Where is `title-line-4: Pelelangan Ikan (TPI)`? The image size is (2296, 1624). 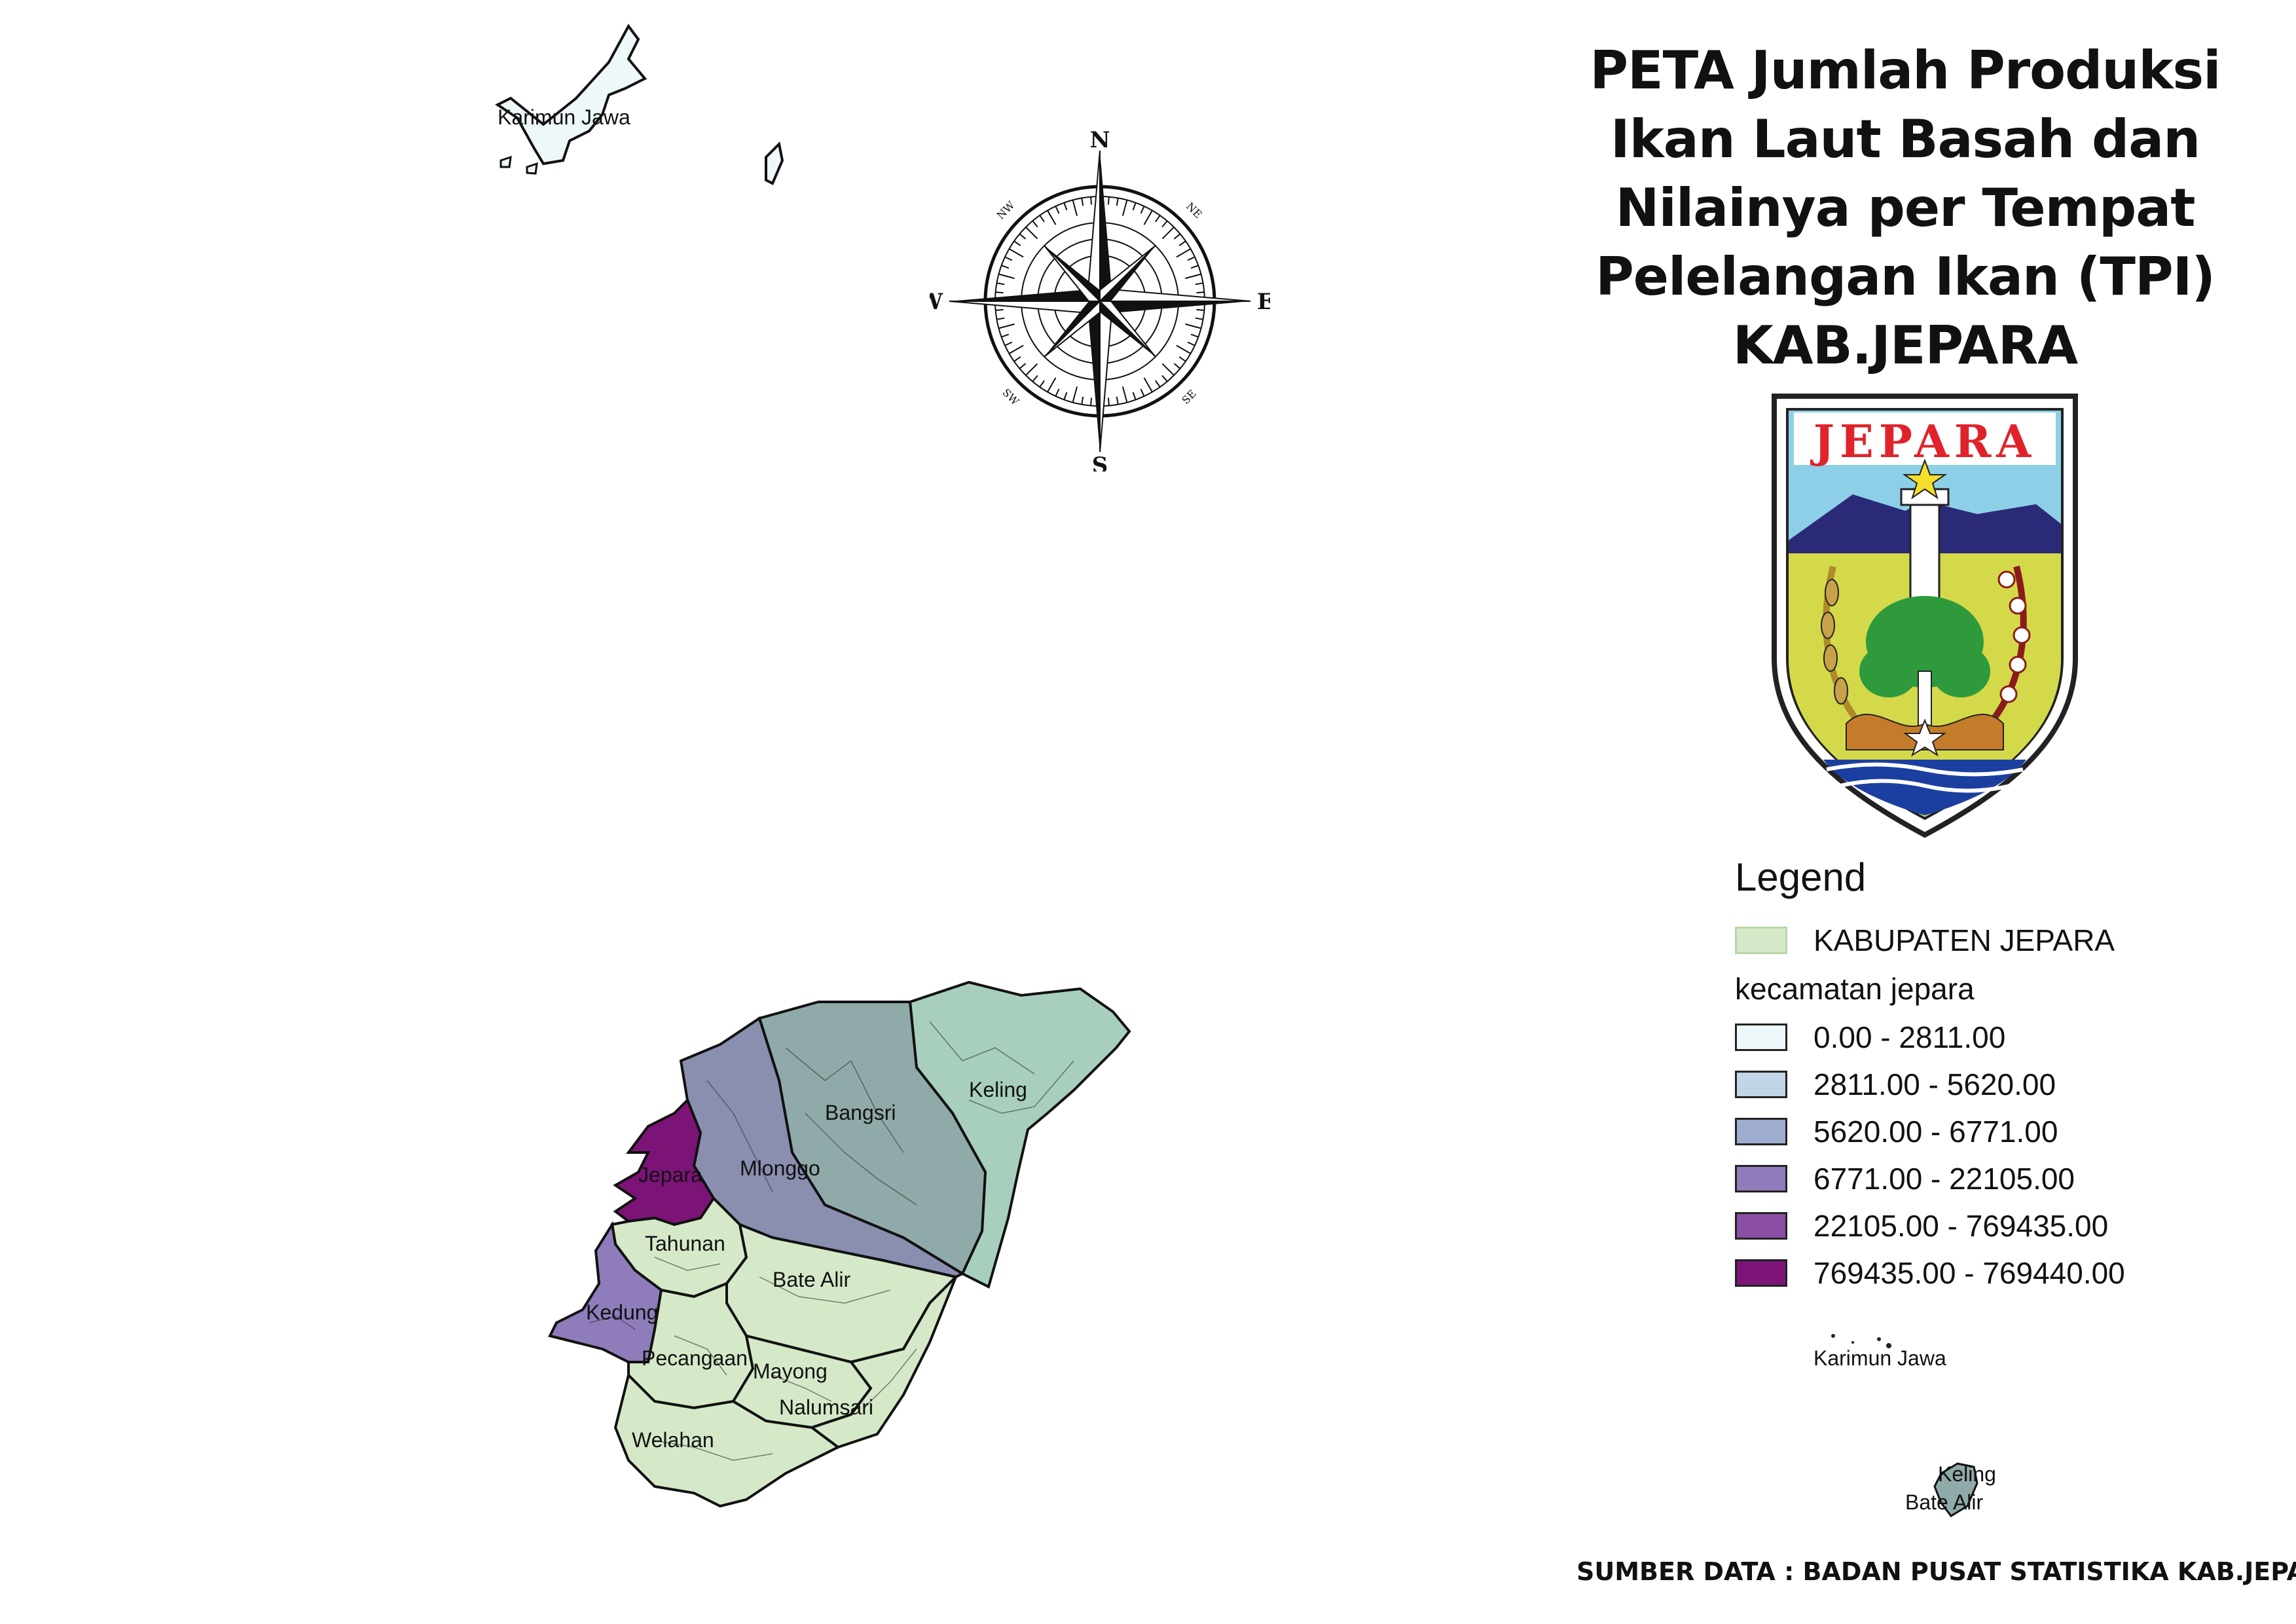
title-line-4: Pelelangan Ikan (TPI) is located at coordinates (1905, 276).